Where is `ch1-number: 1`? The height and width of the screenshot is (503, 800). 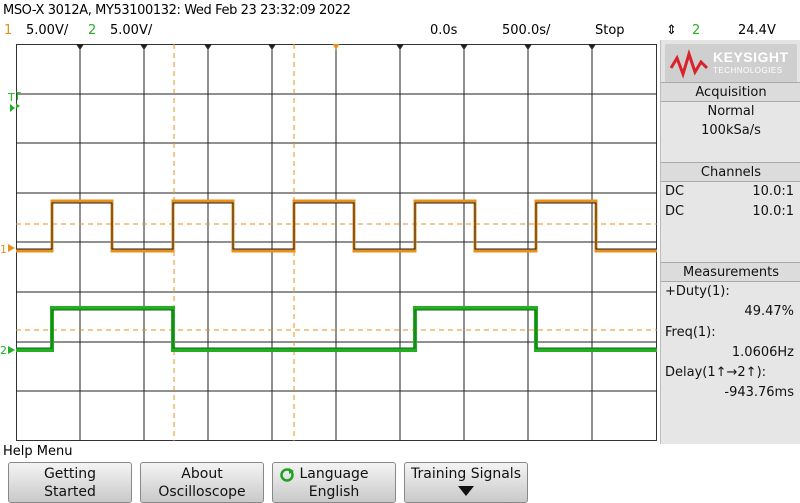 ch1-number: 1 is located at coordinates (8, 30).